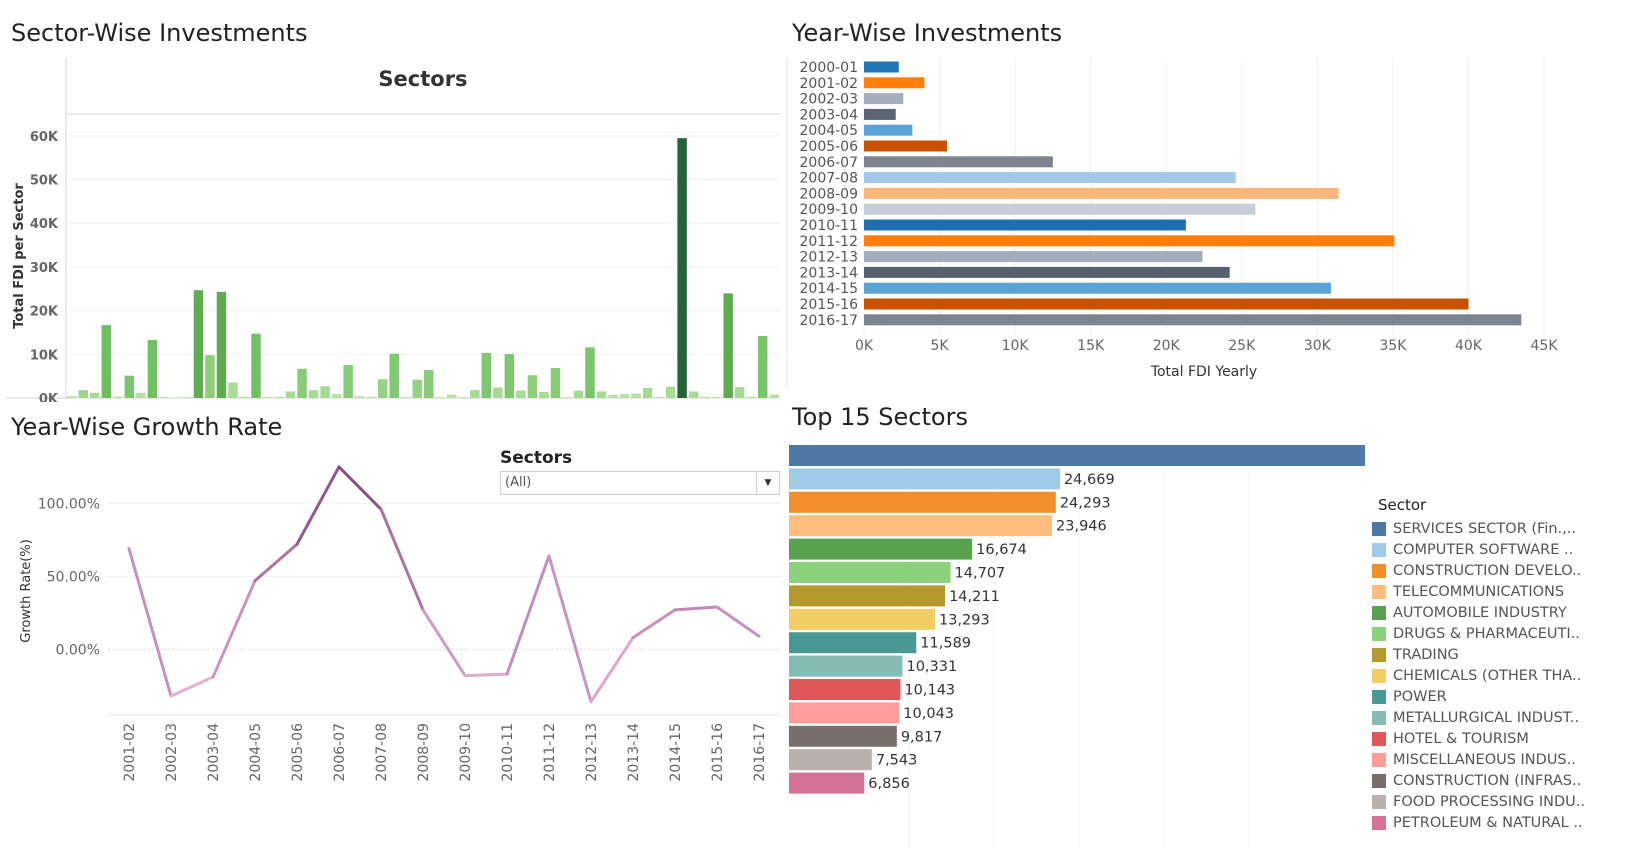  What do you see at coordinates (1509, 528) in the screenshot?
I see `legend-item: SERVICES SECTOR (Fin.,..` at bounding box center [1509, 528].